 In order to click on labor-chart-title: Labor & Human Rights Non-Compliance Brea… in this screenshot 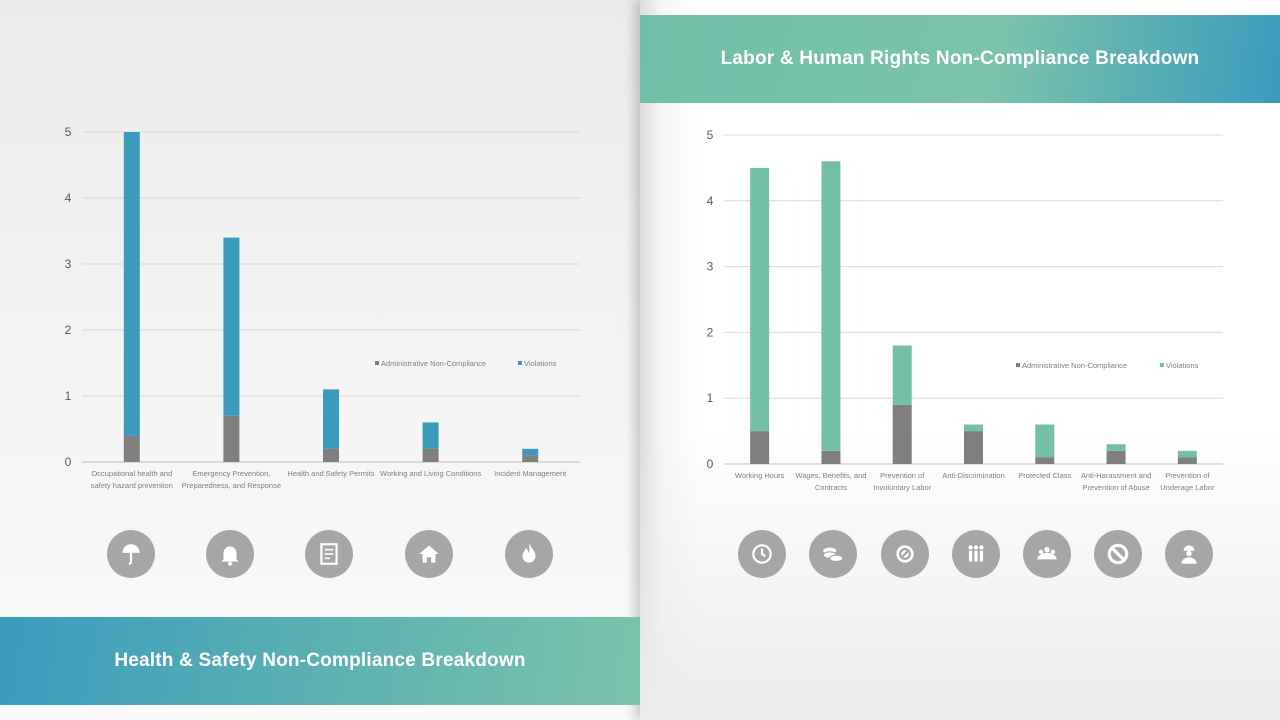, I will do `click(960, 58)`.